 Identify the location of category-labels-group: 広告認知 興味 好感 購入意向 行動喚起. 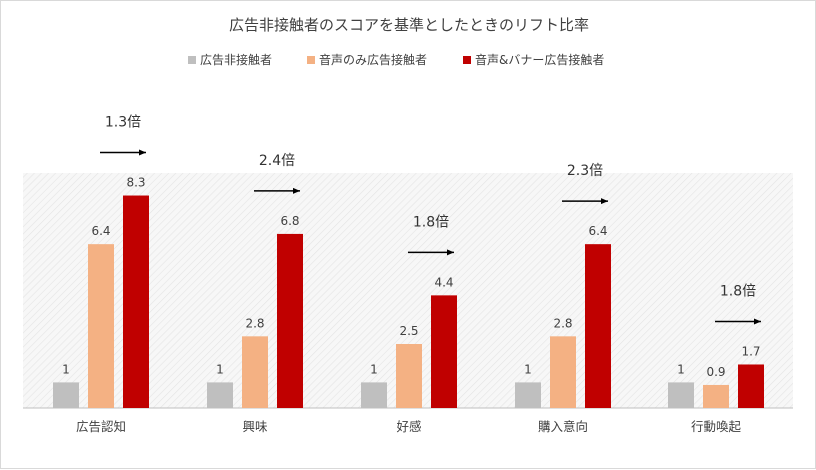
(409, 426).